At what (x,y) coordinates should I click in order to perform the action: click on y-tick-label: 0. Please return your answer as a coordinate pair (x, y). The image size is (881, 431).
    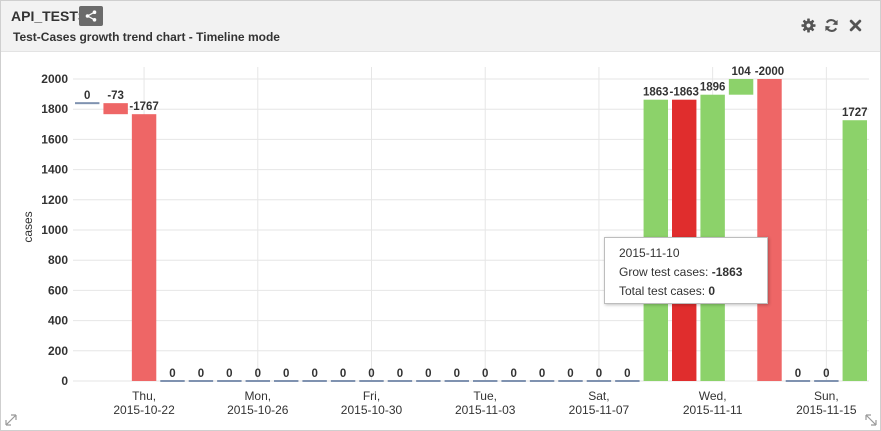
    Looking at the image, I should click on (64, 381).